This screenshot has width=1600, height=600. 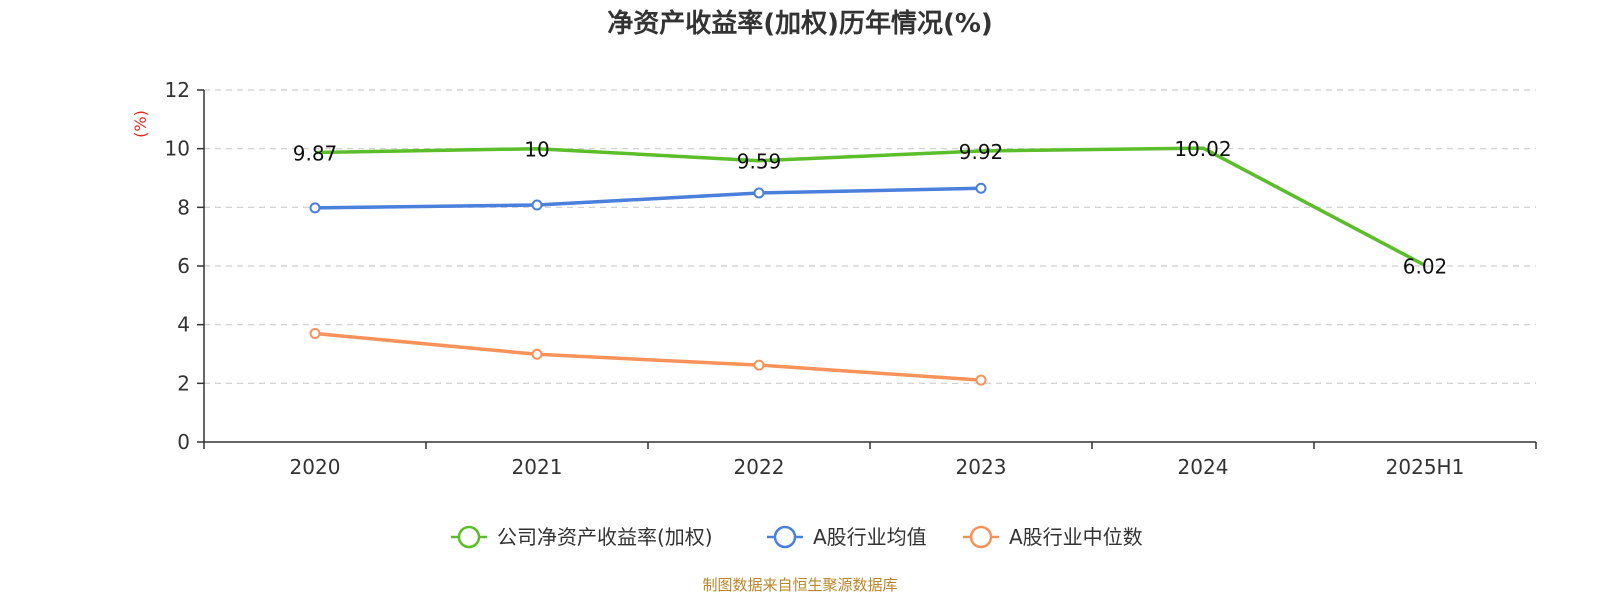 I want to click on legend-item-1: A股行业均值, so click(x=847, y=537).